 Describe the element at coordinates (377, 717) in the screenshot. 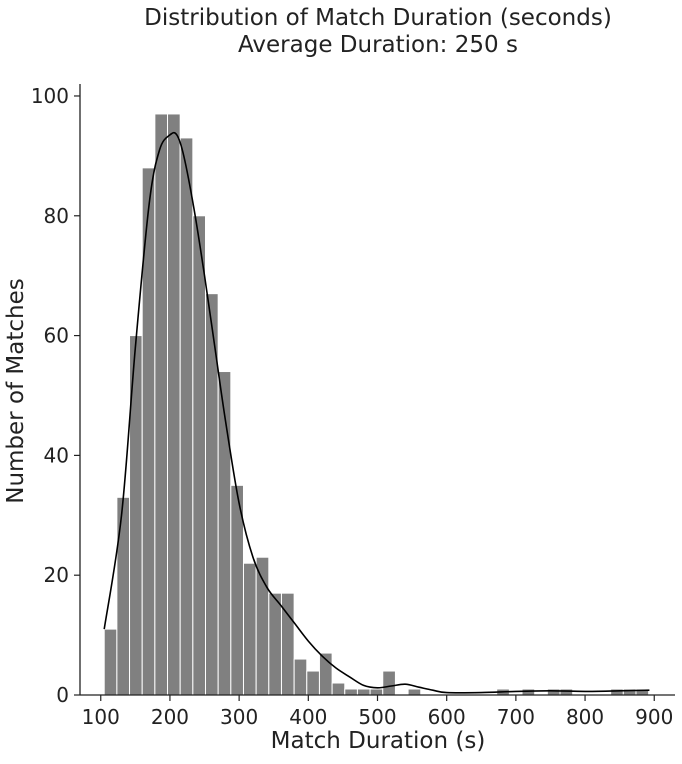

I see `x-tick-label: 500` at that location.